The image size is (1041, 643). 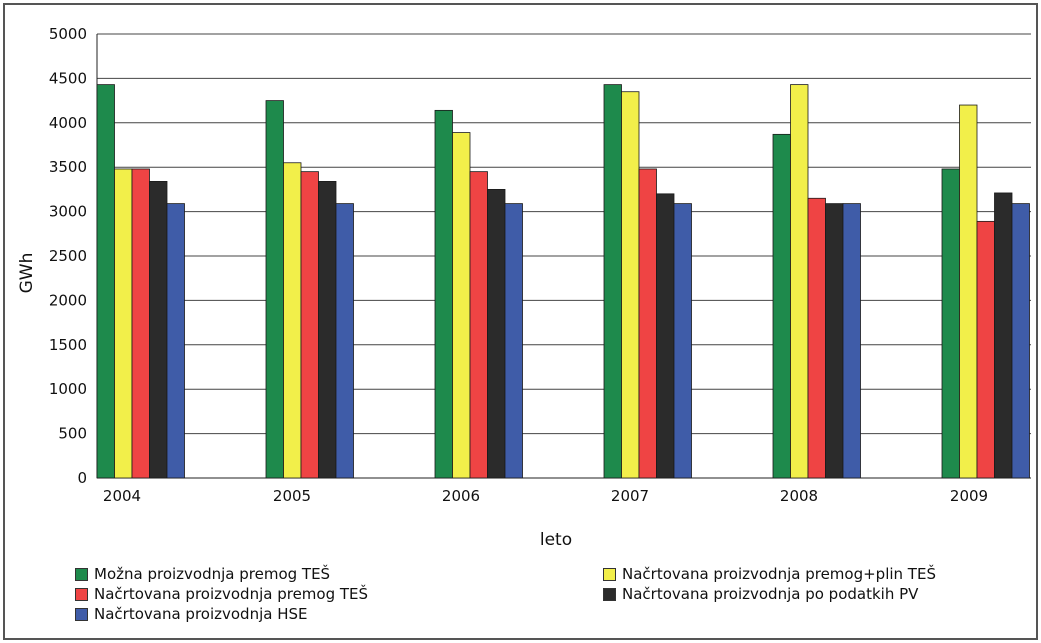 What do you see at coordinates (630, 496) in the screenshot?
I see `x-tick-label: 2007` at bounding box center [630, 496].